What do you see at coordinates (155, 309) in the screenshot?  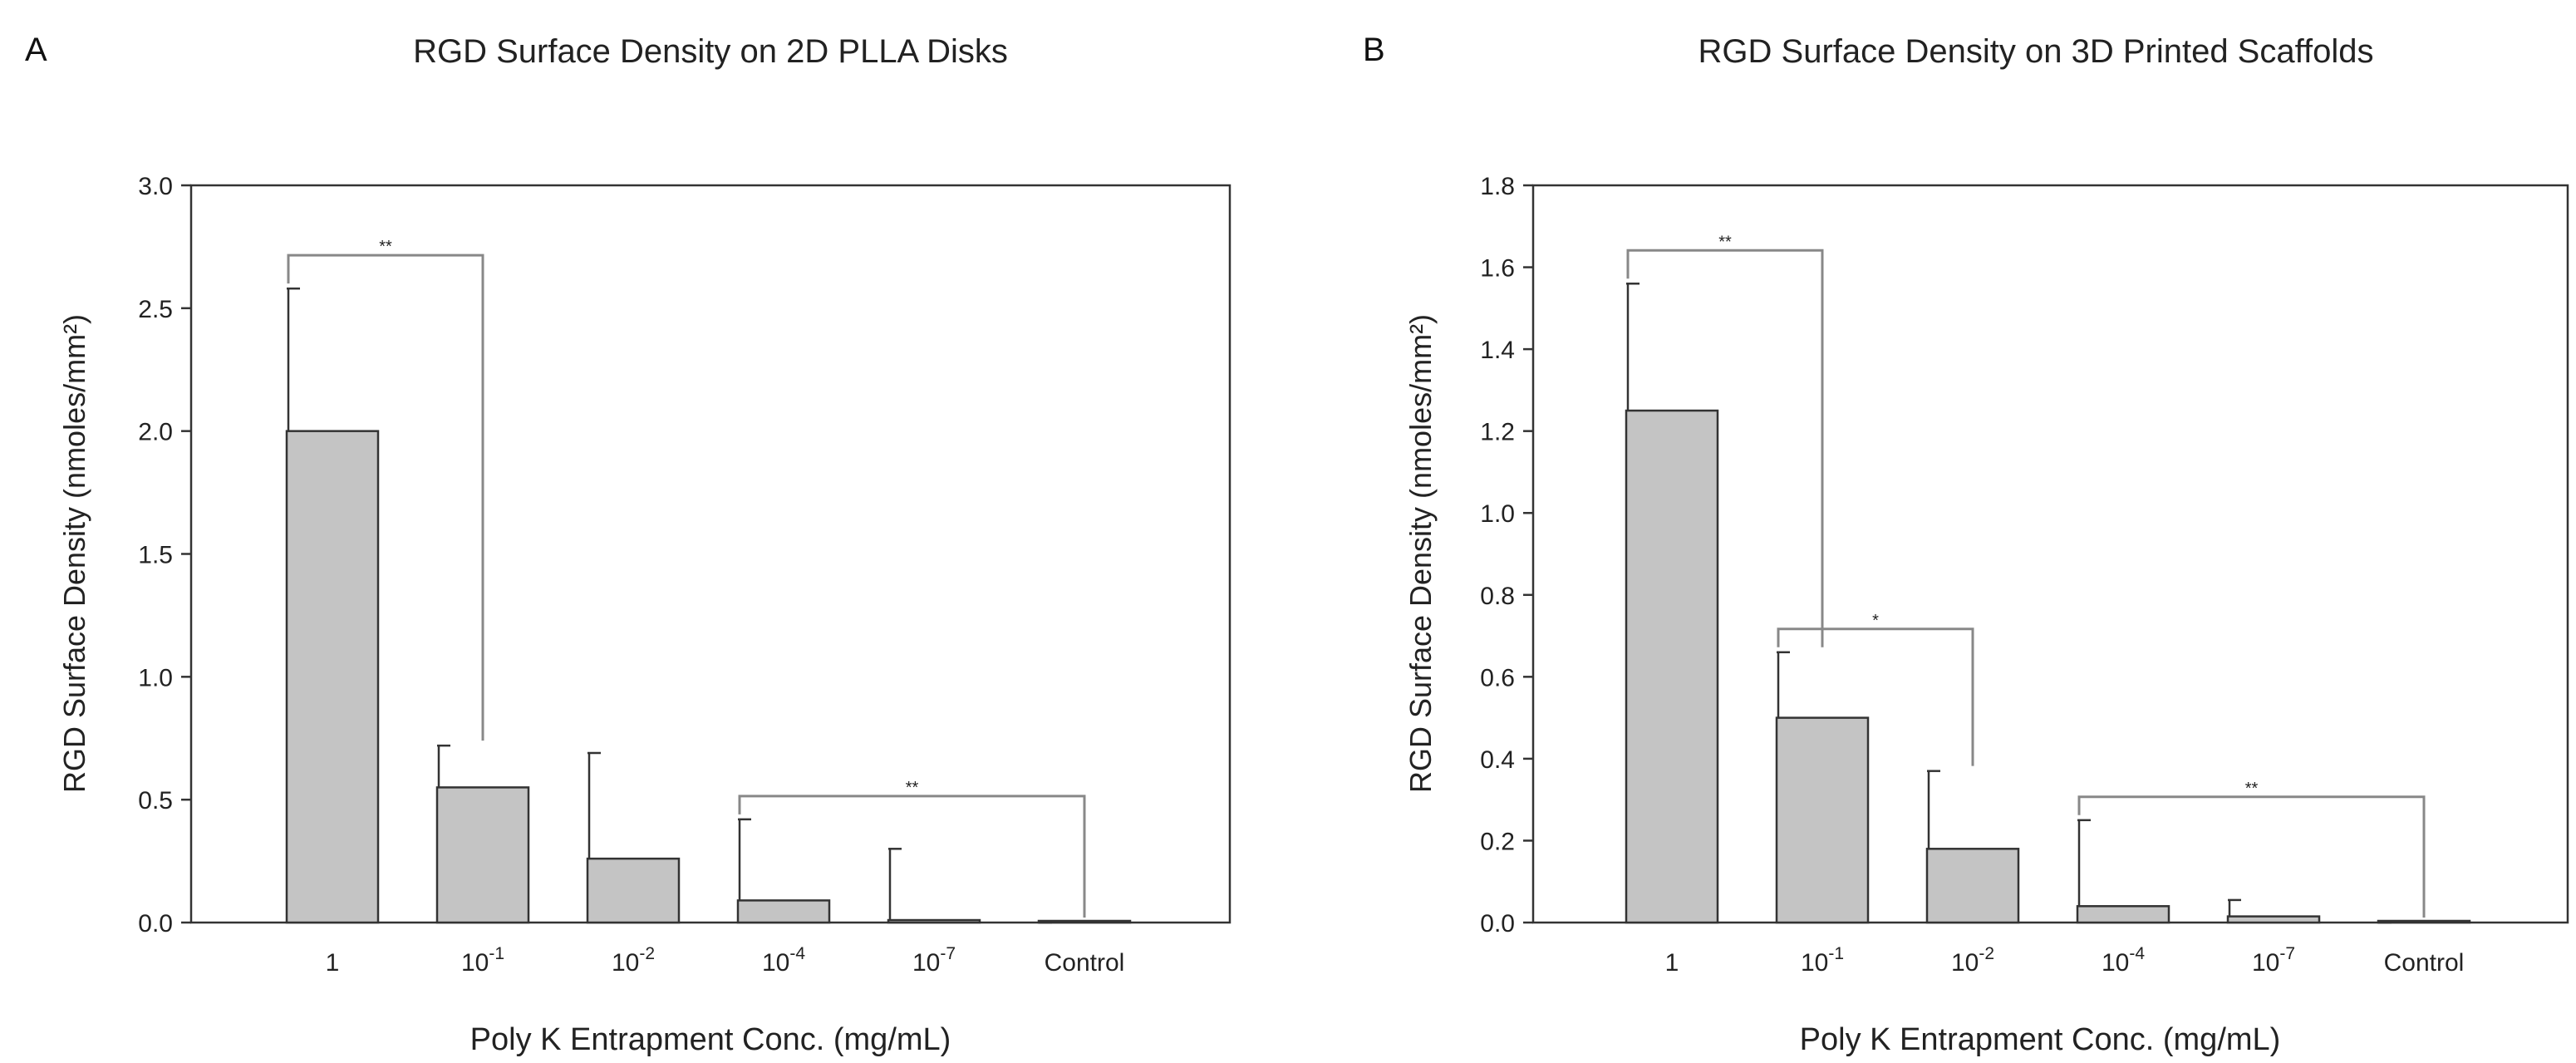 I see `y-tick-label-a: 2.5` at bounding box center [155, 309].